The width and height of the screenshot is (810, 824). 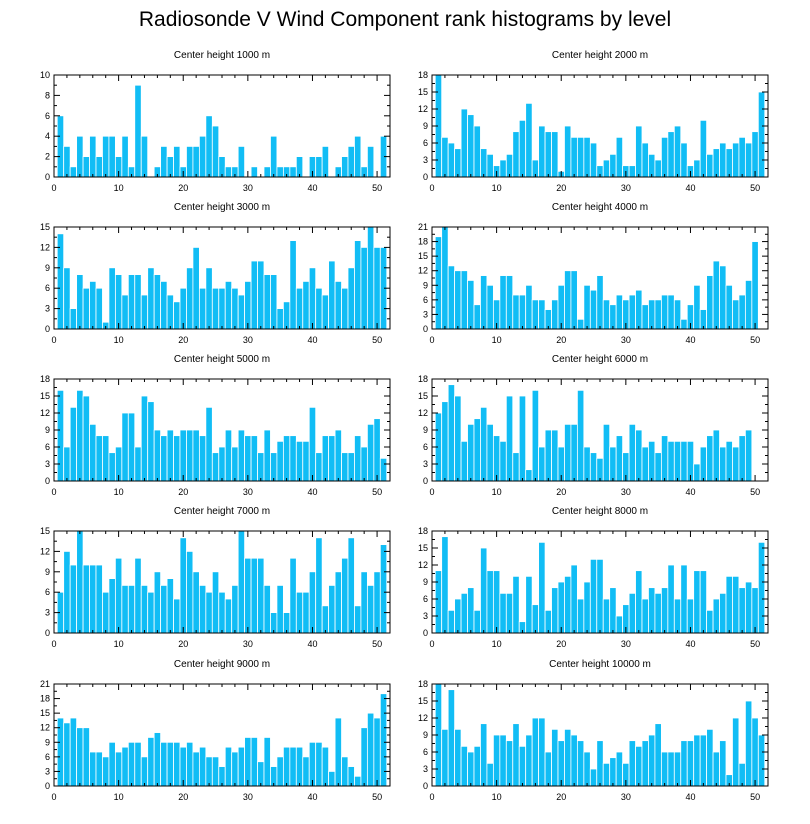 What do you see at coordinates (47, 157) in the screenshot?
I see `y-tick-label: 2` at bounding box center [47, 157].